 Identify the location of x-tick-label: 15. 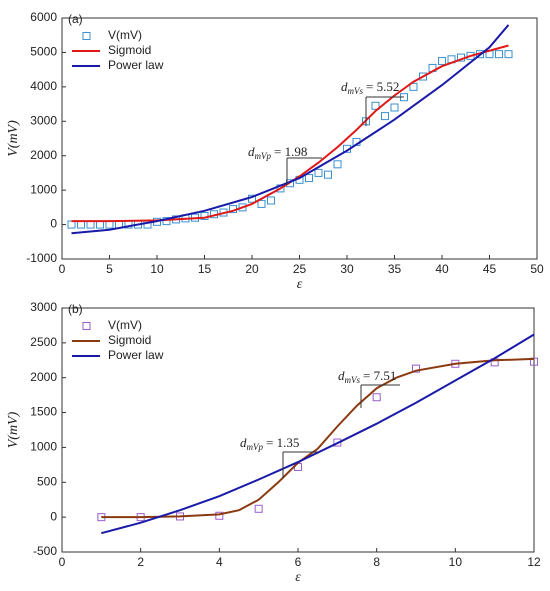
(205, 269).